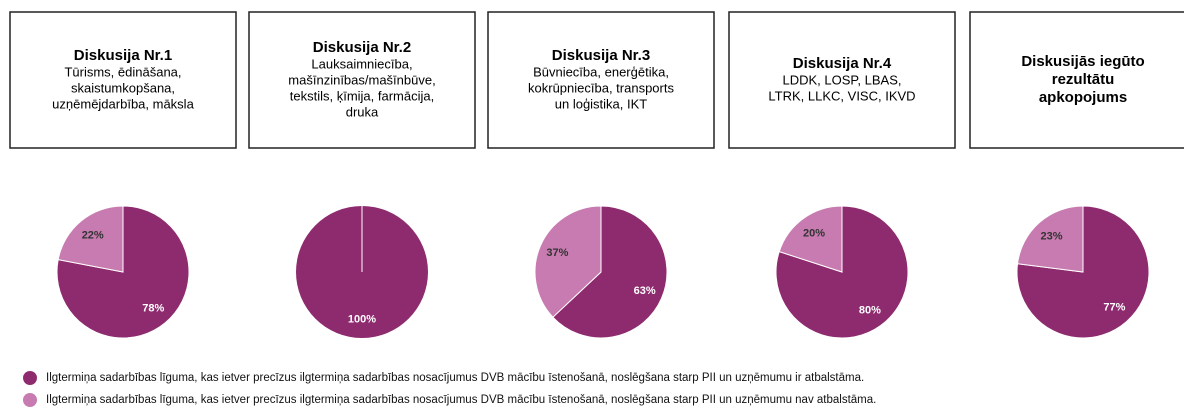  I want to click on pie-label: 78%, so click(153, 309).